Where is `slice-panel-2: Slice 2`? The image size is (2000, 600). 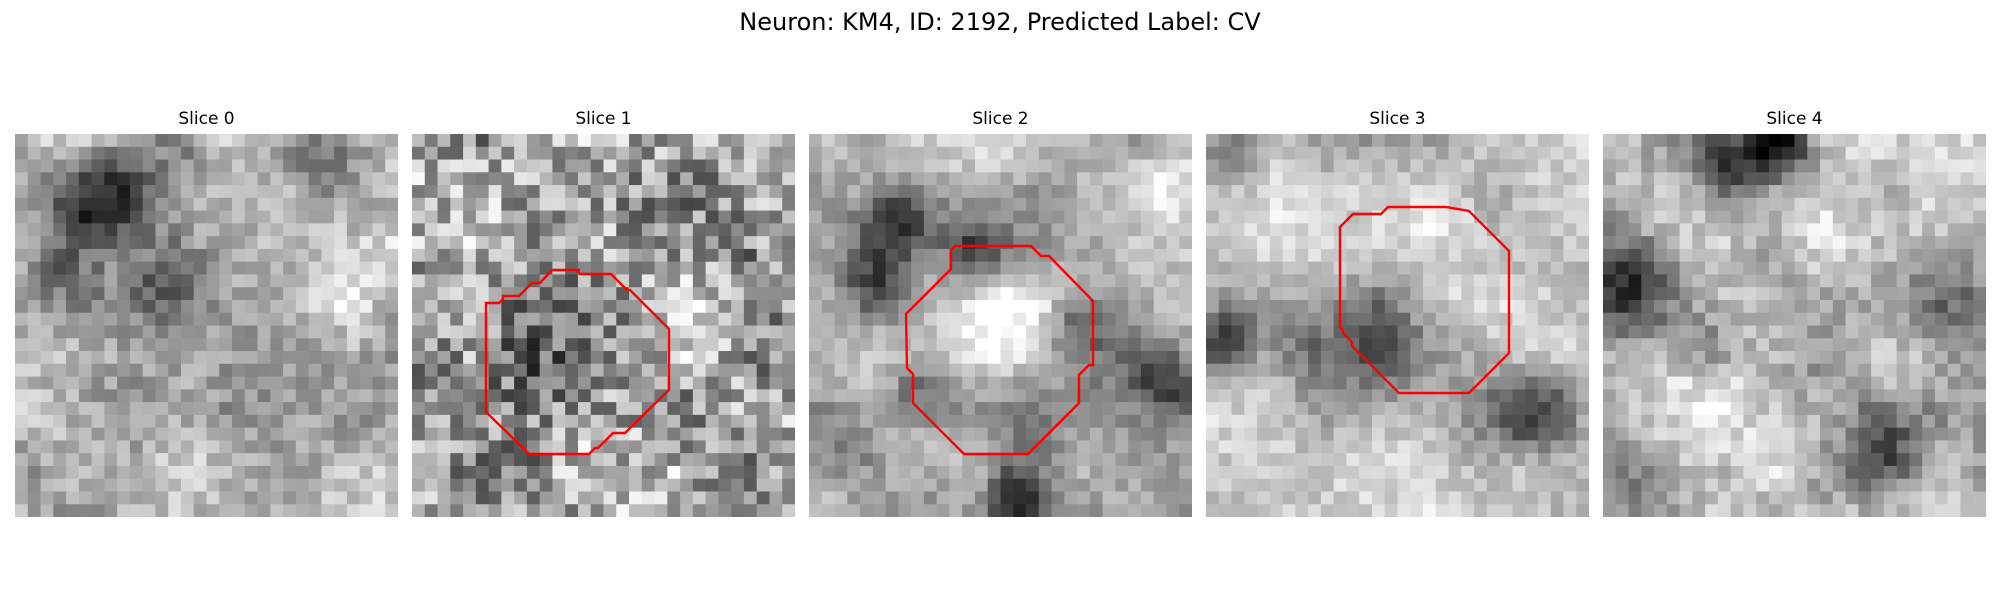
slice-panel-2: Slice 2 is located at coordinates (1000, 314).